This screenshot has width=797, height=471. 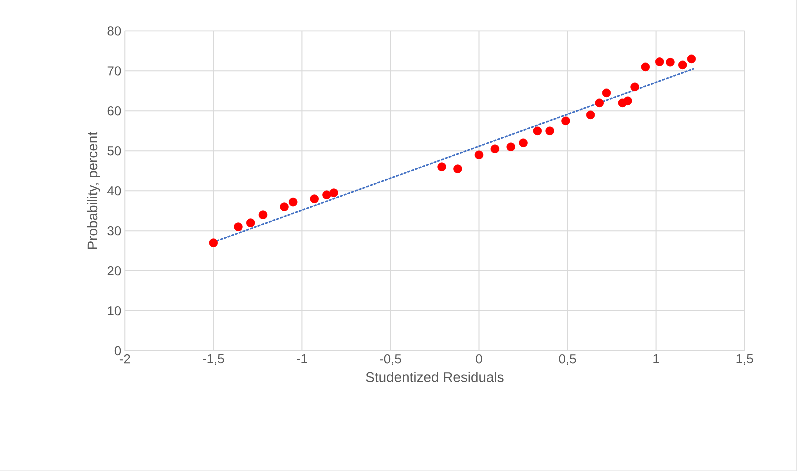 I want to click on y-tick-label: 20, so click(x=115, y=271).